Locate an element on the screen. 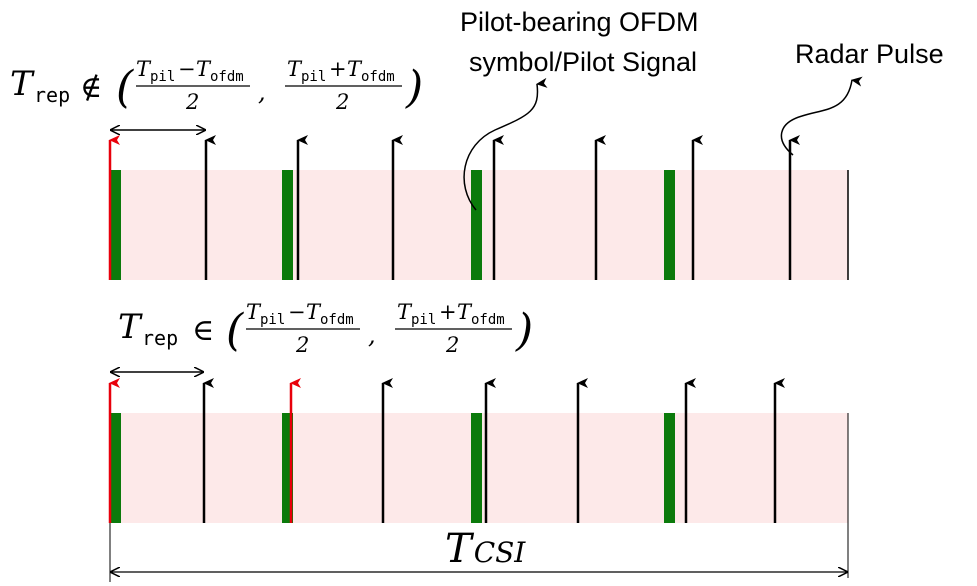 The height and width of the screenshot is (586, 977). radar-callout-label: Radar Pulse is located at coordinates (869, 54).